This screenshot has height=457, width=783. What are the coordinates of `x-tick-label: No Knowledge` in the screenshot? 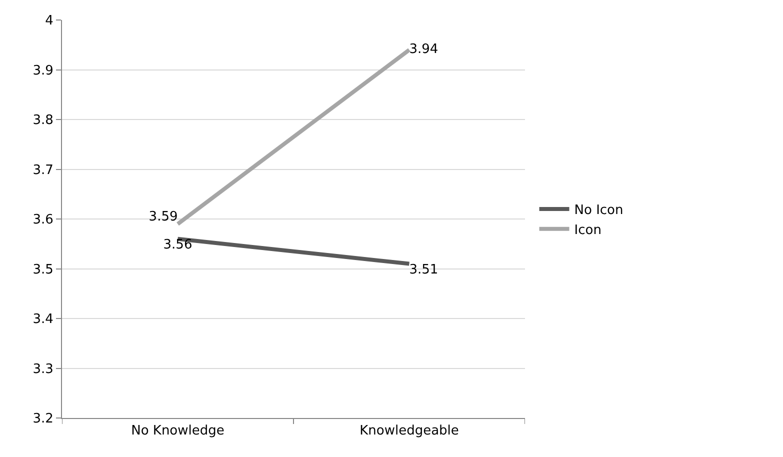 It's located at (177, 431).